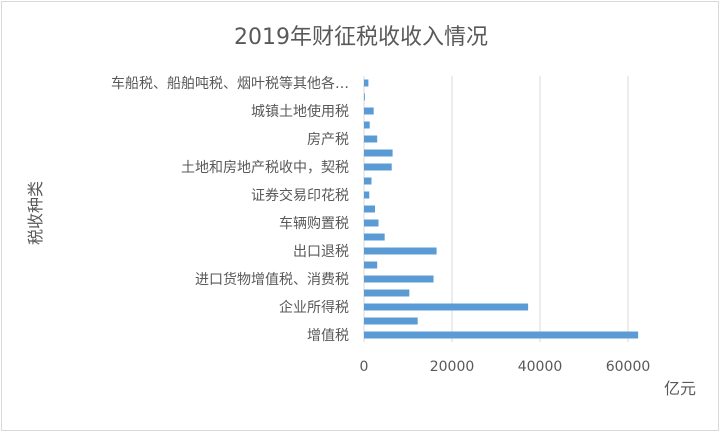 The width and height of the screenshot is (722, 434). What do you see at coordinates (265, 168) in the screenshot?
I see `category-label: 土地和房地产税收中，契税` at bounding box center [265, 168].